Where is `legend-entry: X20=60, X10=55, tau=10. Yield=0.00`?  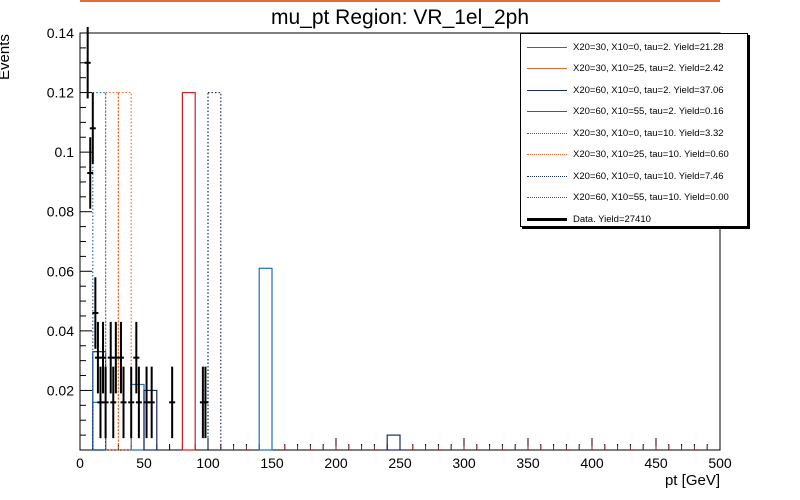 legend-entry: X20=60, X10=55, tau=10. Yield=0.00 is located at coordinates (635, 198).